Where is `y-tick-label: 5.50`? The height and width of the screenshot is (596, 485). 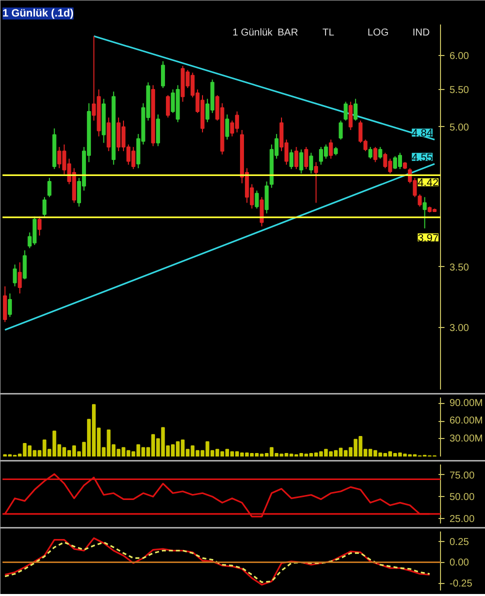 y-tick-label: 5.50 is located at coordinates (460, 90).